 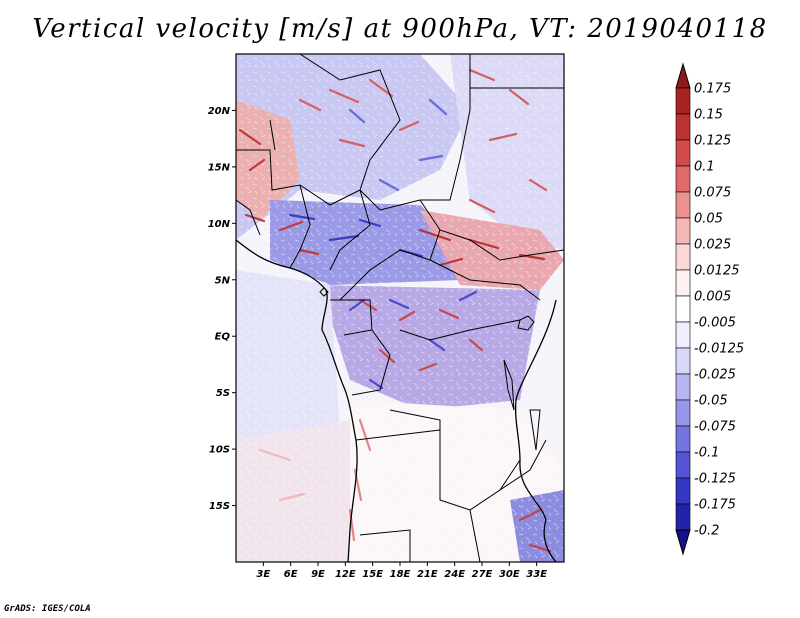 What do you see at coordinates (715, 427) in the screenshot?
I see `colorbar-level-label: -0.075` at bounding box center [715, 427].